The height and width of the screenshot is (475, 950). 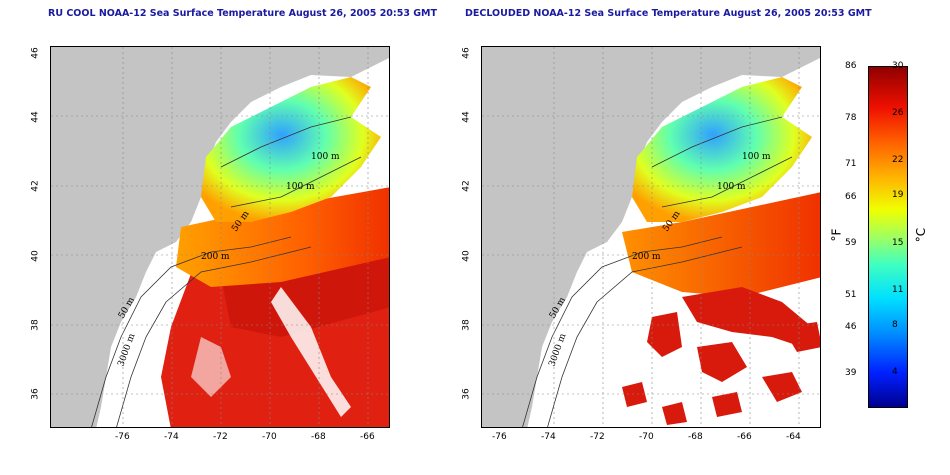 What do you see at coordinates (898, 160) in the screenshot?
I see `celsius-tick: 22` at bounding box center [898, 160].